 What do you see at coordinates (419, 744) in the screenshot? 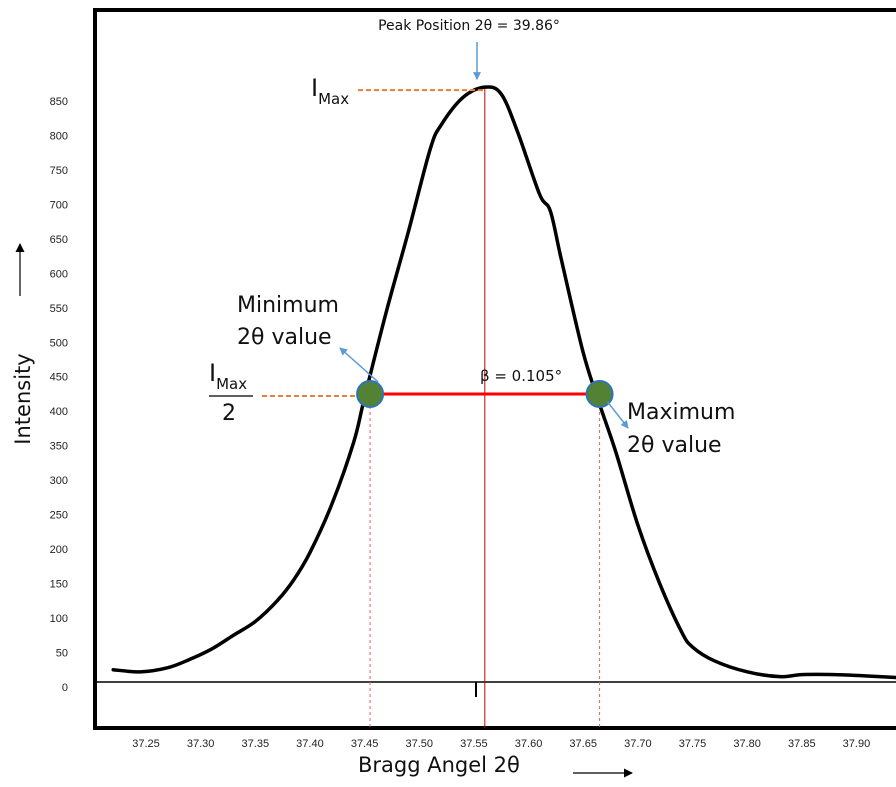
I see `x-tick-label: 37.50` at bounding box center [419, 744].